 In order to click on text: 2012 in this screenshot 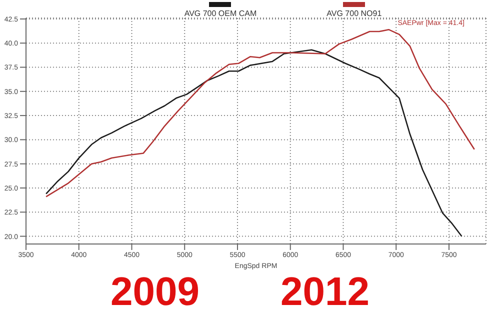, I will do `click(325, 292)`.